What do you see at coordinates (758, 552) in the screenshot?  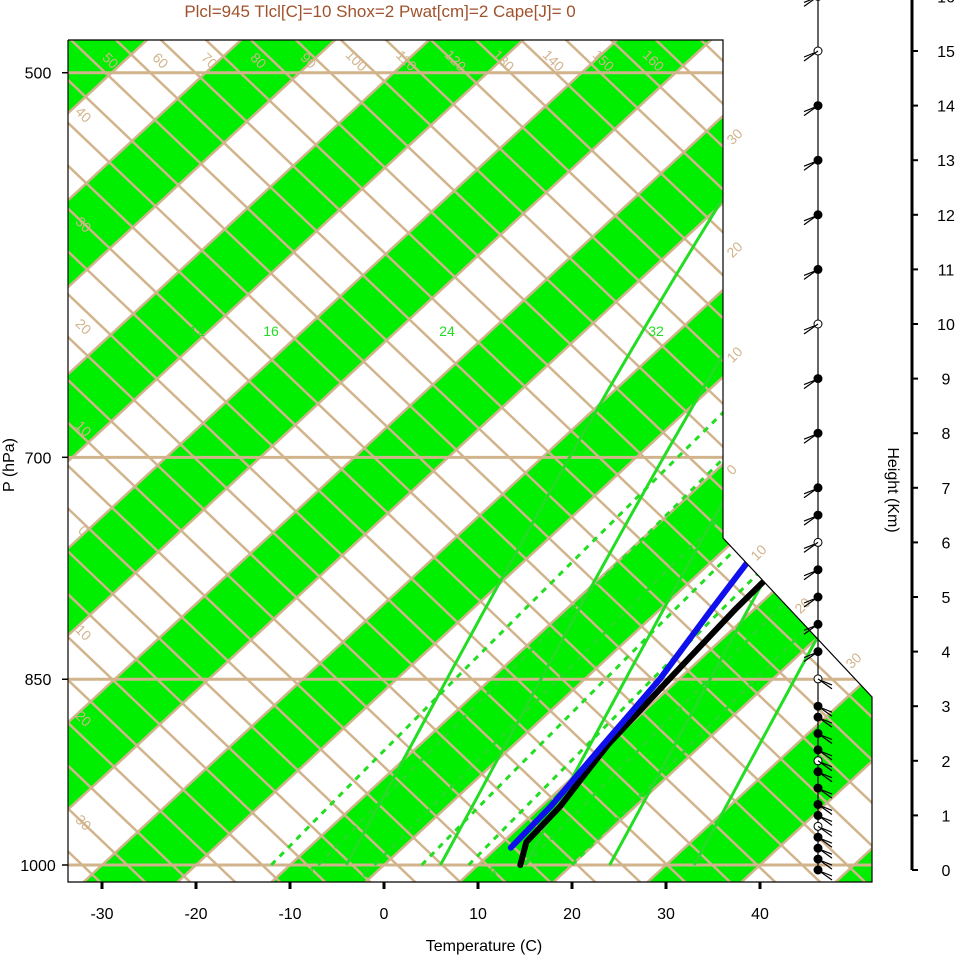 I see `side-label: 10` at bounding box center [758, 552].